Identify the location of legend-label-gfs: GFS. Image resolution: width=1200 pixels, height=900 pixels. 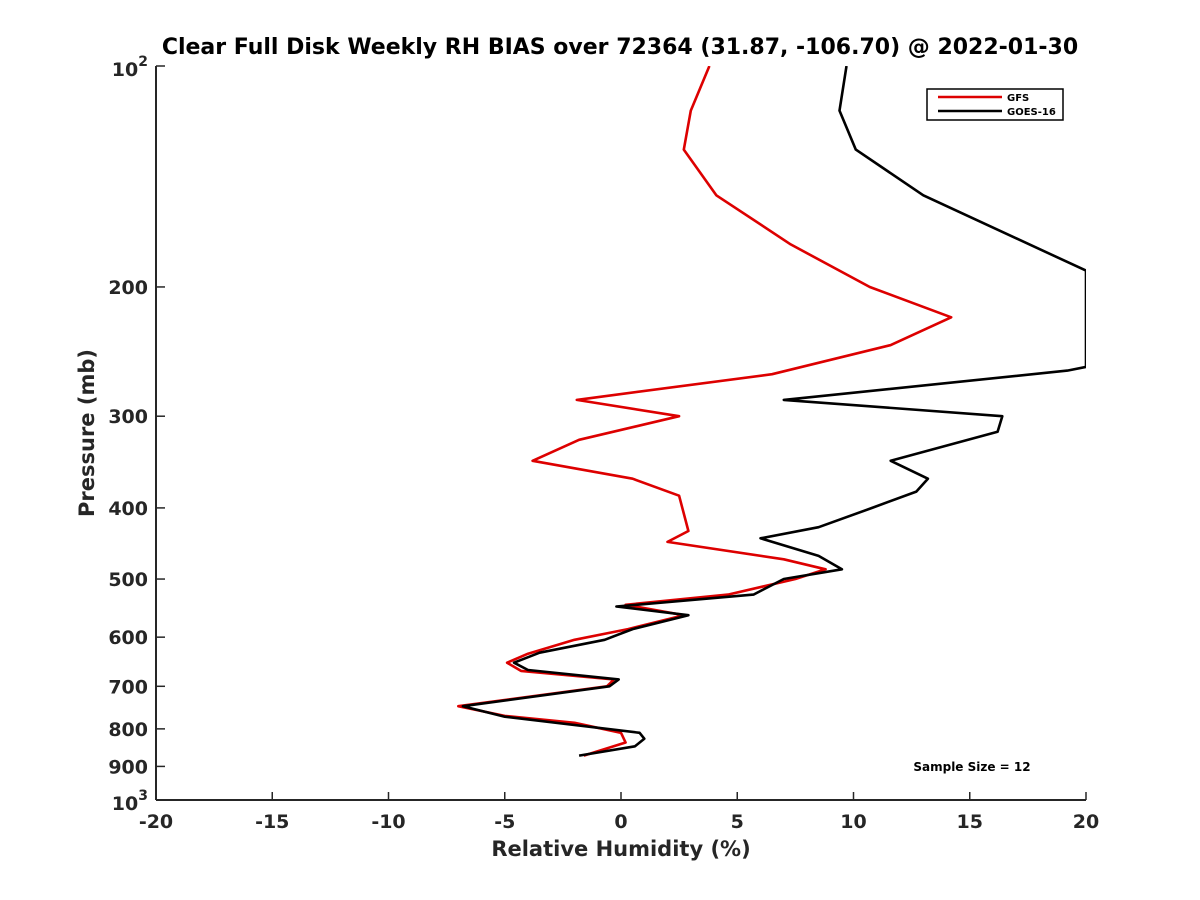
(1018, 98).